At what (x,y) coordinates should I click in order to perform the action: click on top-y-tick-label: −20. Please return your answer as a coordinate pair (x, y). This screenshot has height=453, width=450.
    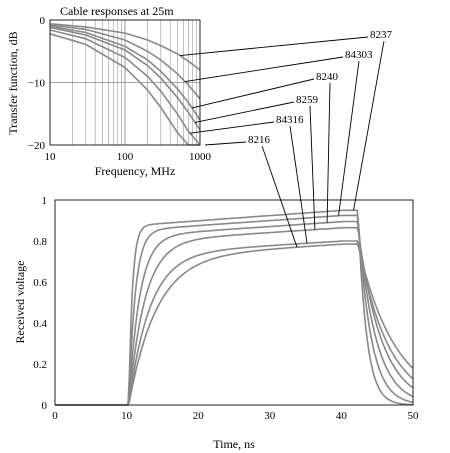
    Looking at the image, I should click on (37, 146).